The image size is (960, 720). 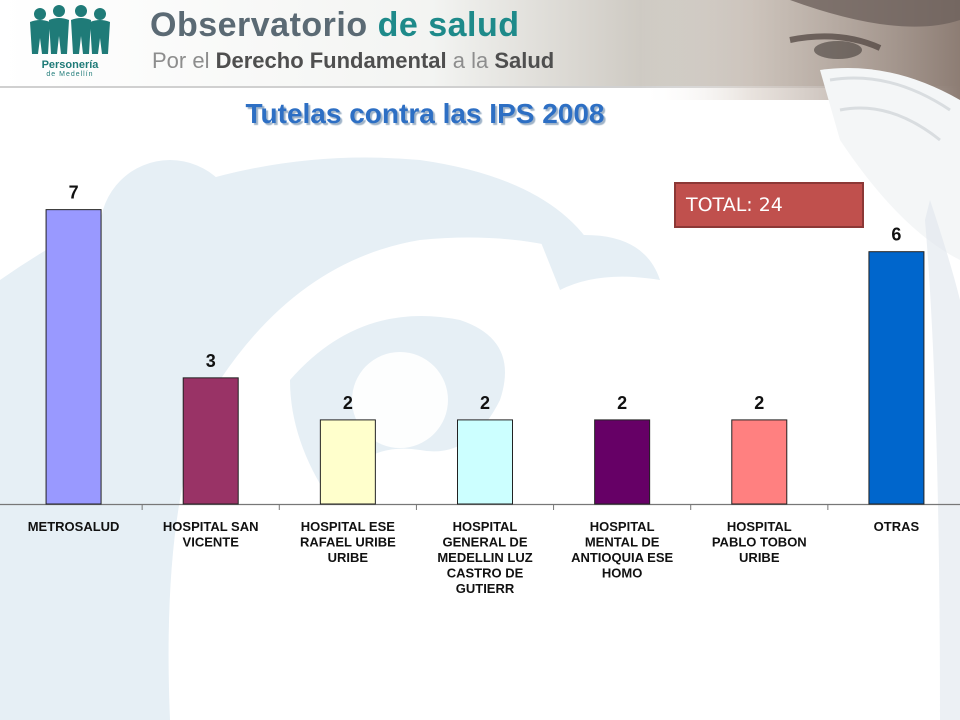 I want to click on category-label-6: OTRAS, so click(x=897, y=526).